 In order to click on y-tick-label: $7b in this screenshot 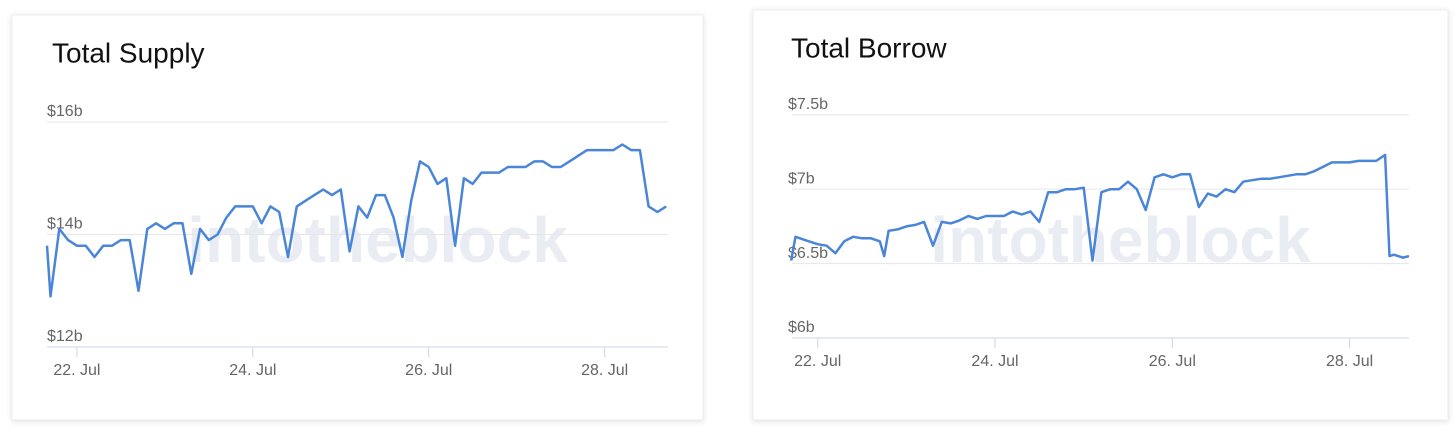, I will do `click(801, 178)`.